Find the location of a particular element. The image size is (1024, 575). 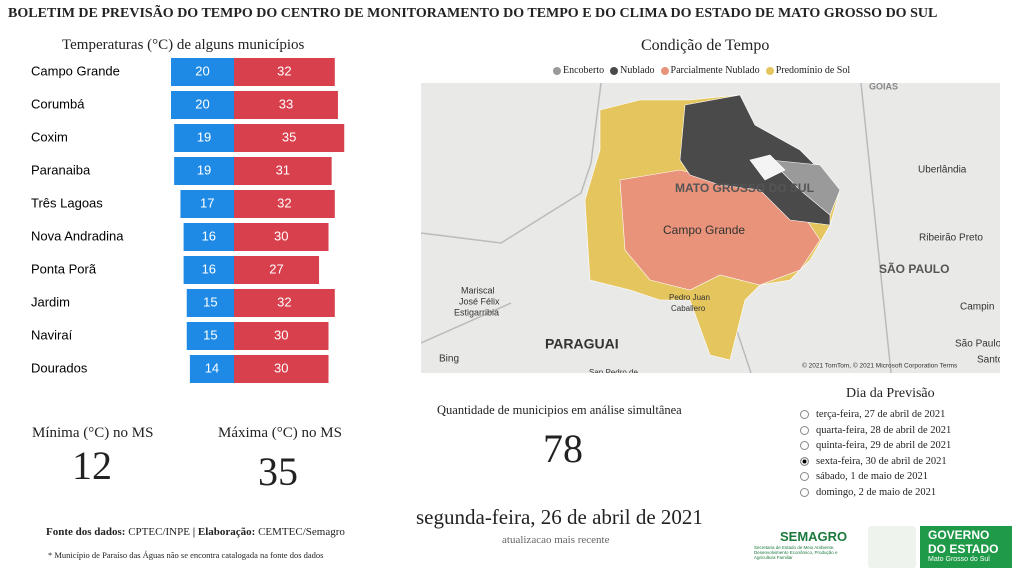

legend-item: Predomínio de Sol is located at coordinates (808, 70).